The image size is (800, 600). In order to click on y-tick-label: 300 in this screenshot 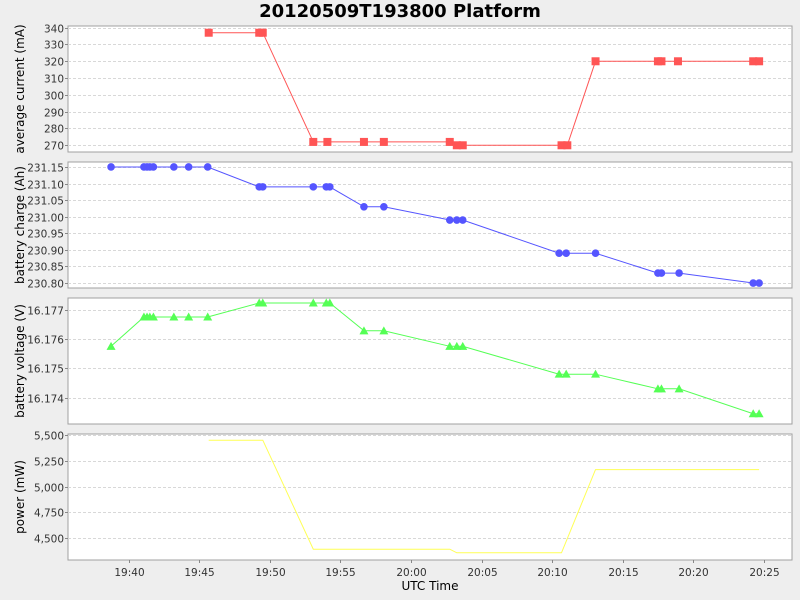, I will do `click(54, 97)`.